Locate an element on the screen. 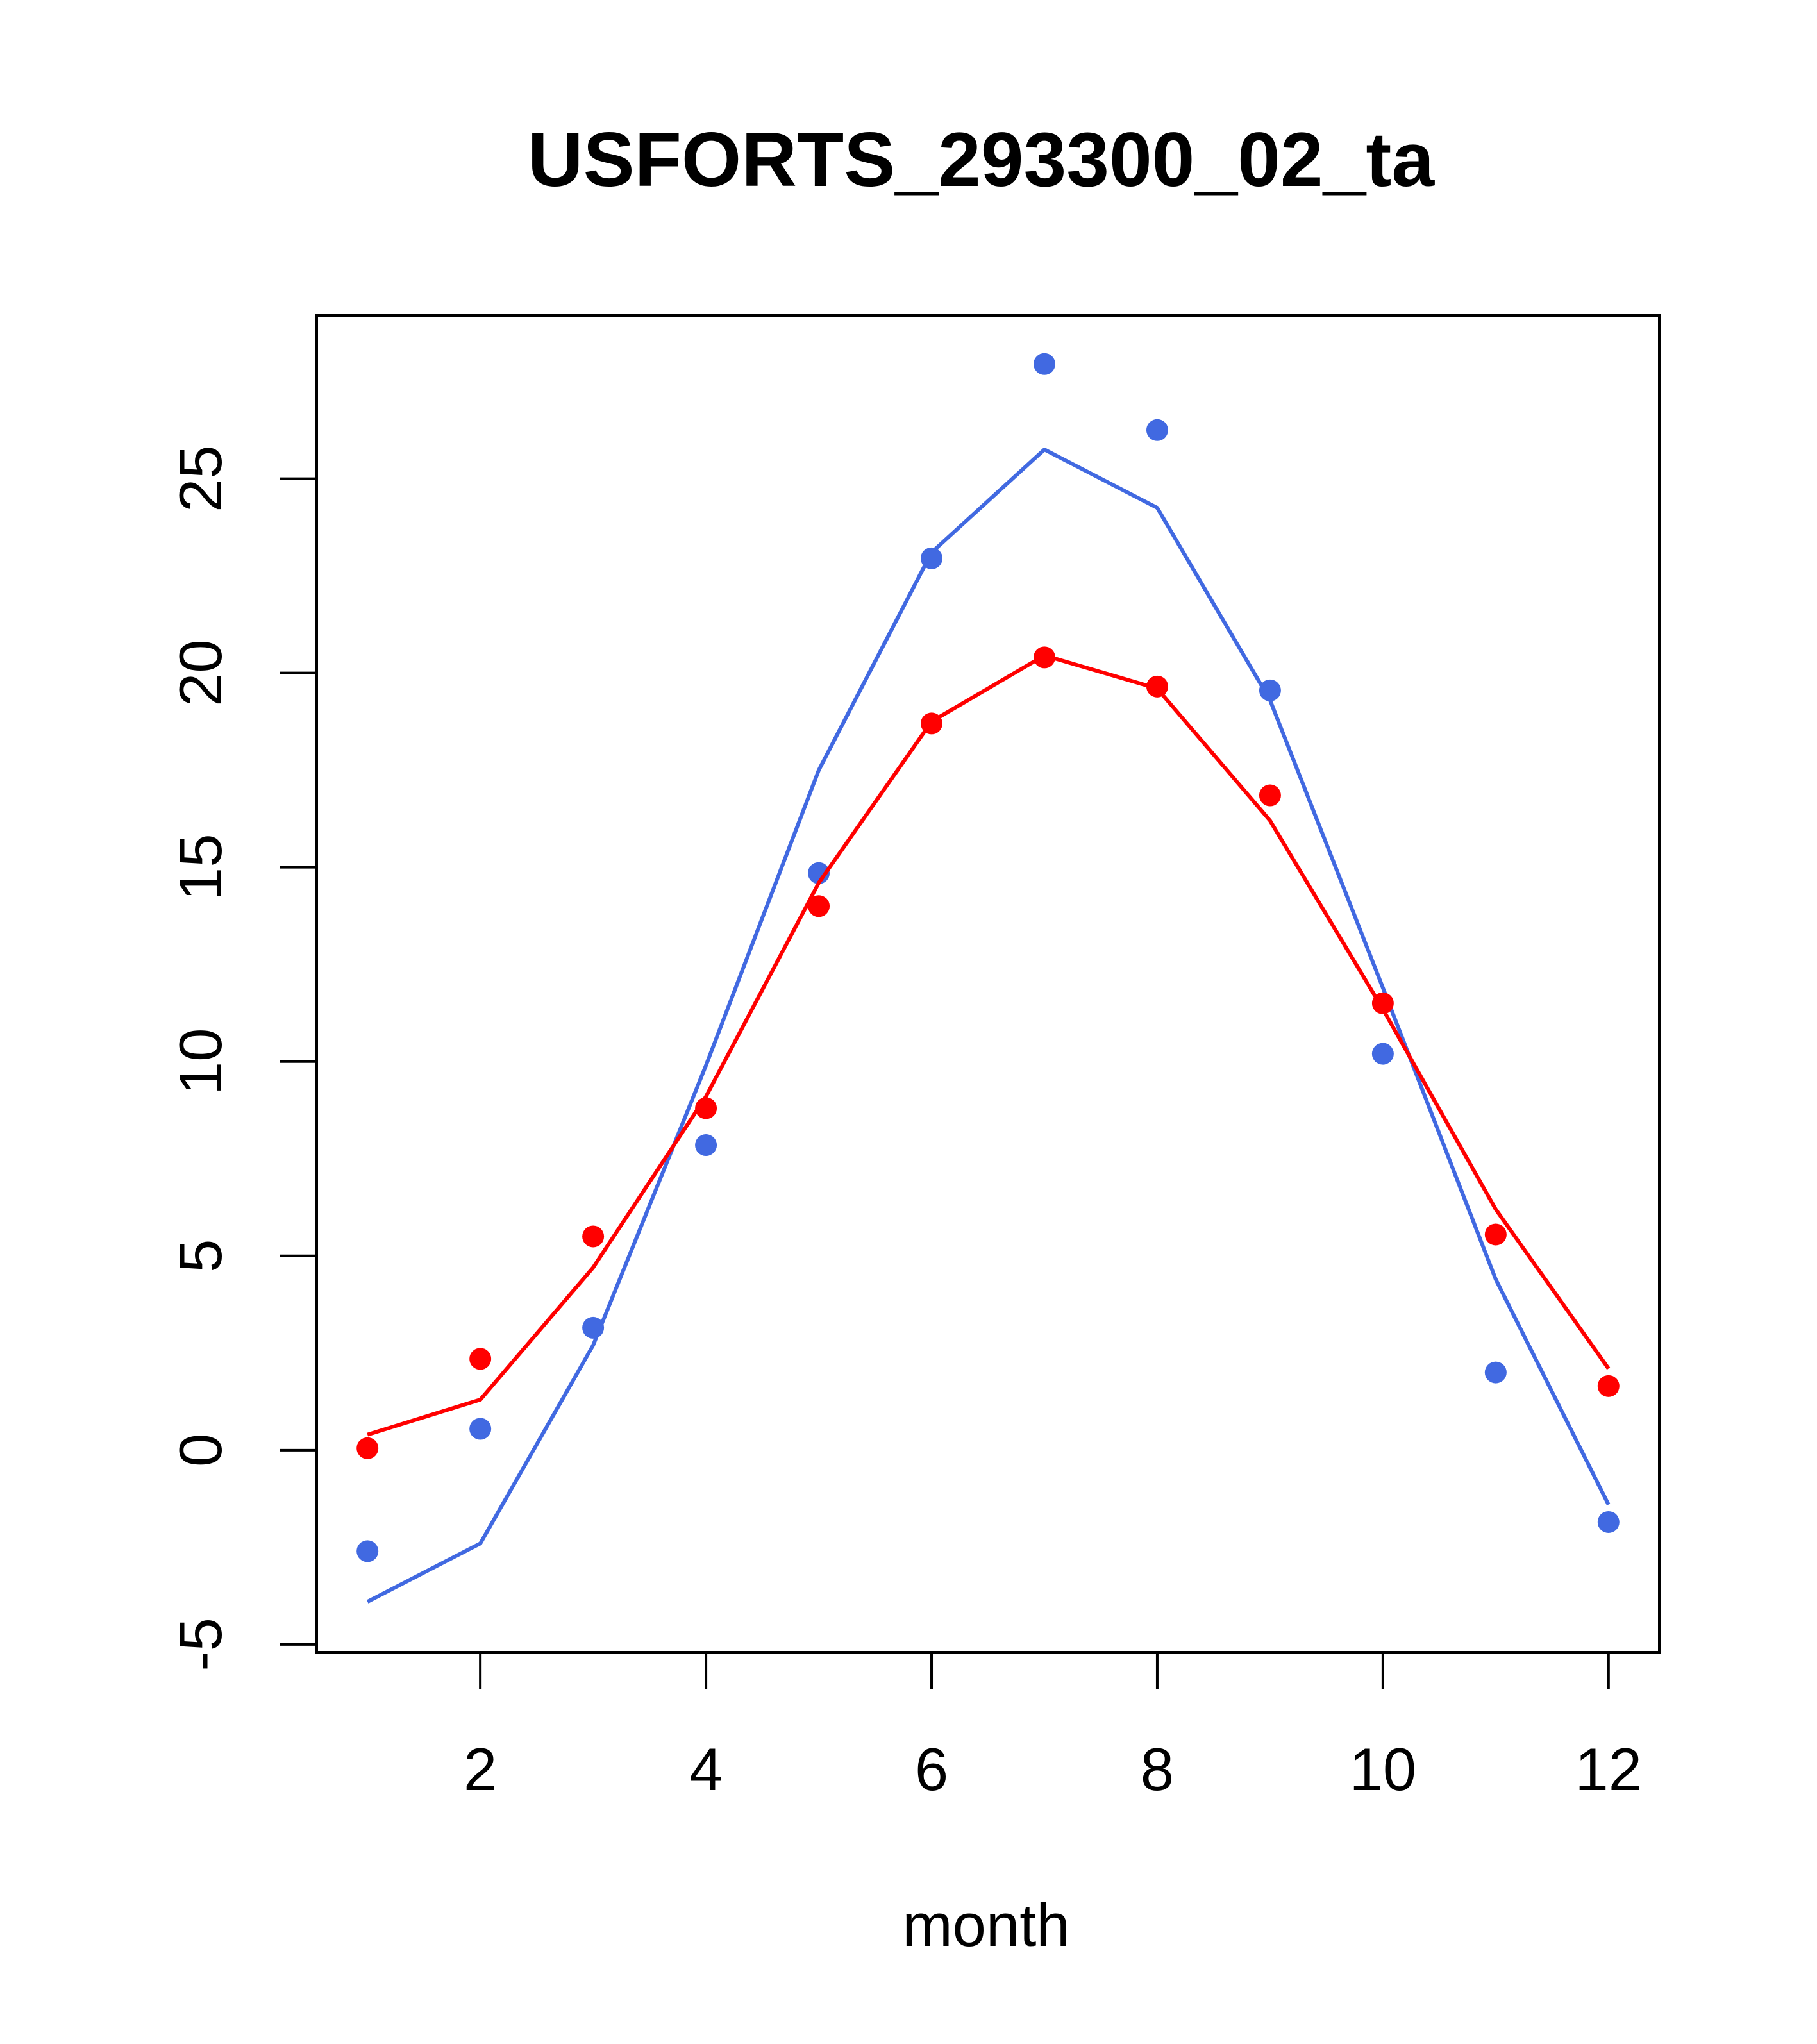  x-tick-label: 4 is located at coordinates (706, 1769).